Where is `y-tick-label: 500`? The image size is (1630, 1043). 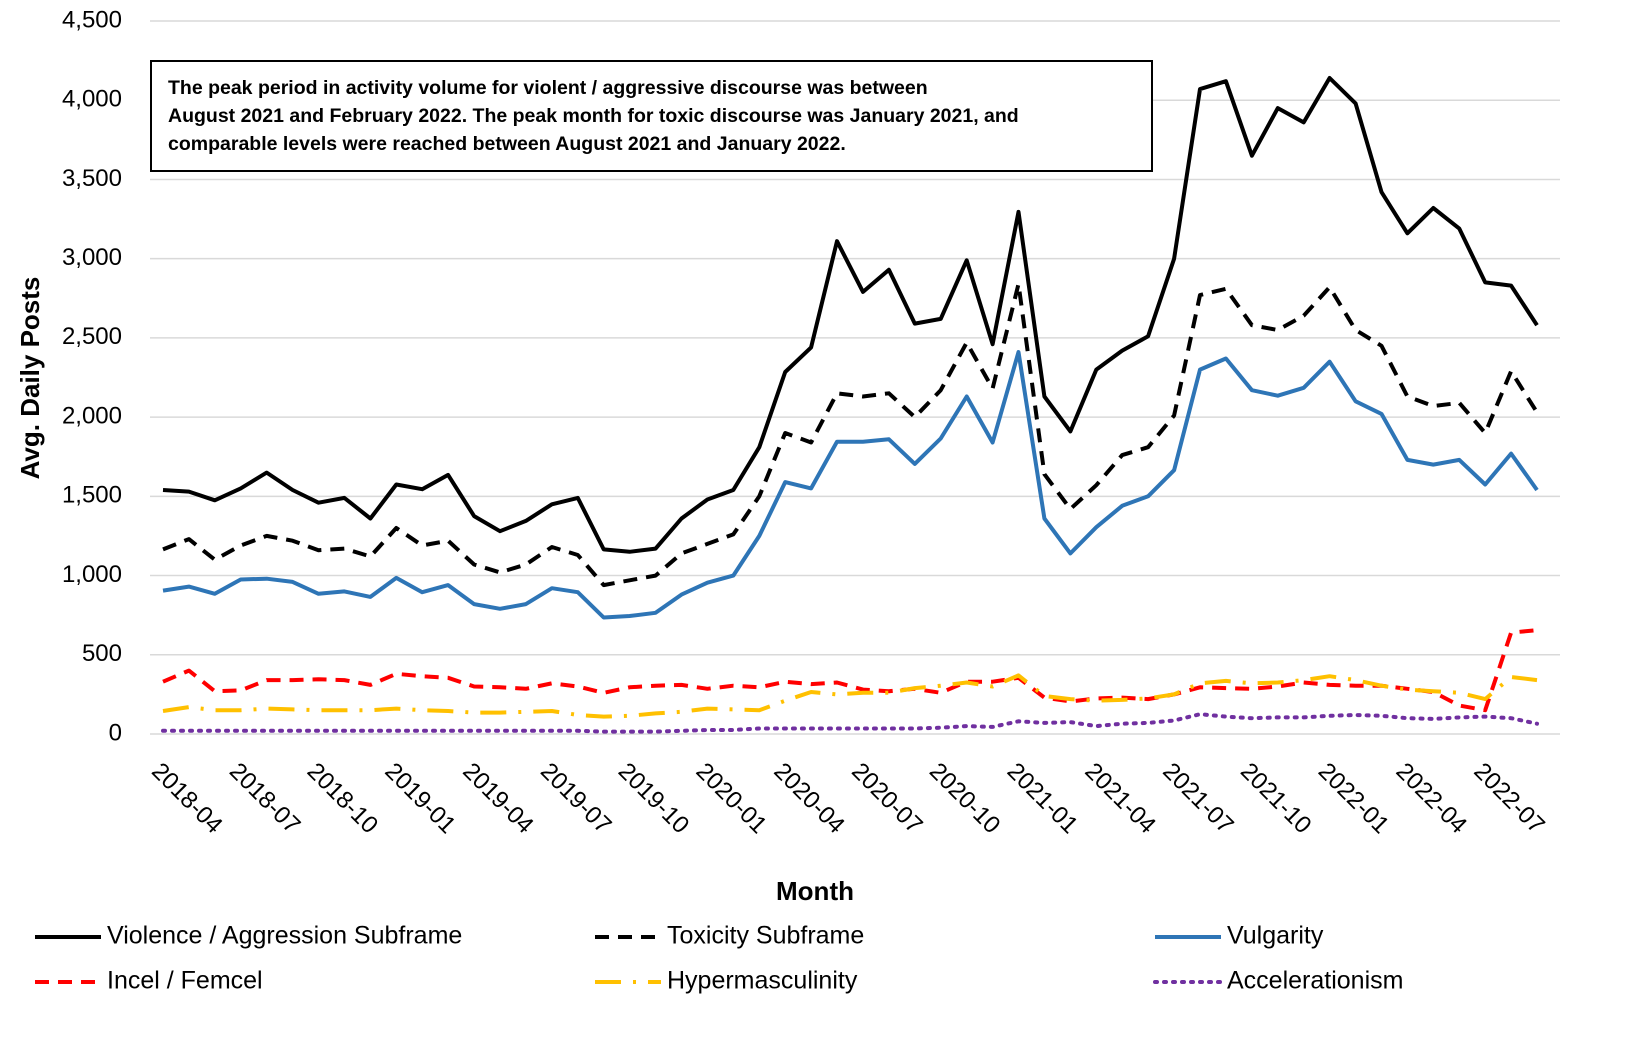 y-tick-label: 500 is located at coordinates (102, 653).